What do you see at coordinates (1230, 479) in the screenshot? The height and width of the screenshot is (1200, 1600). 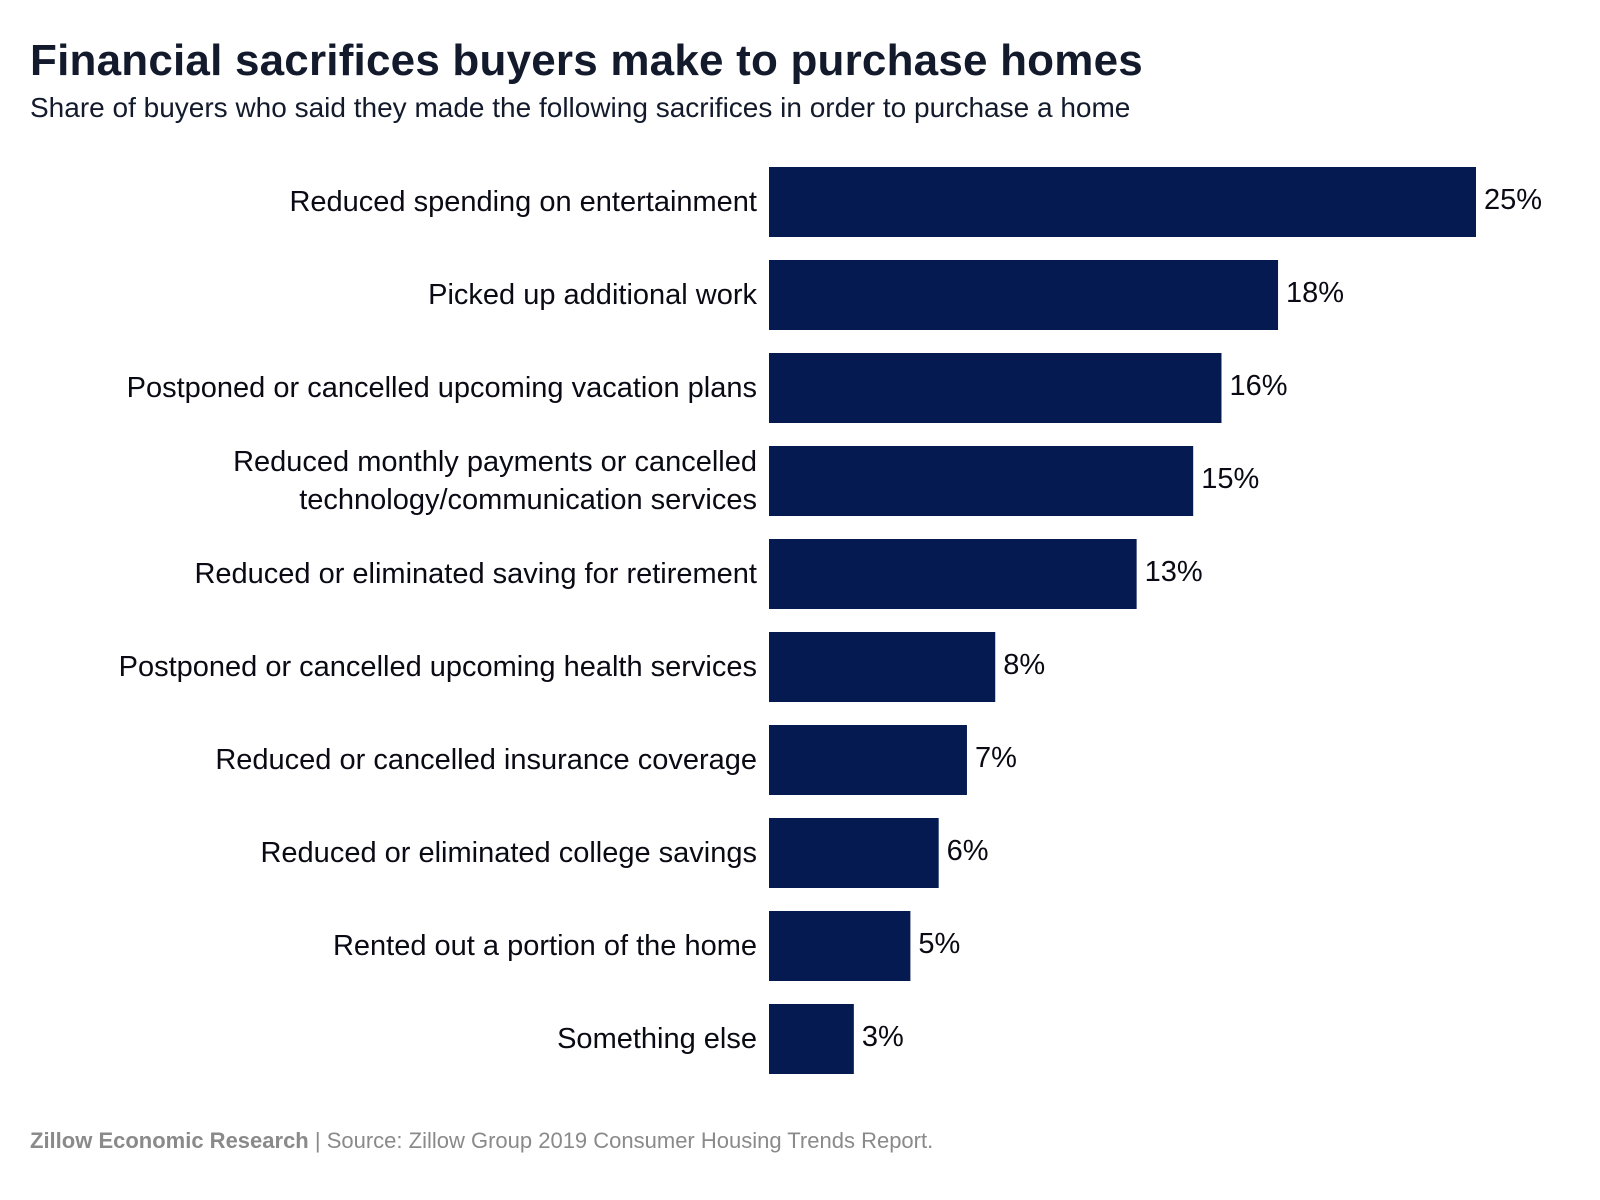 I see `value-label: 15%` at bounding box center [1230, 479].